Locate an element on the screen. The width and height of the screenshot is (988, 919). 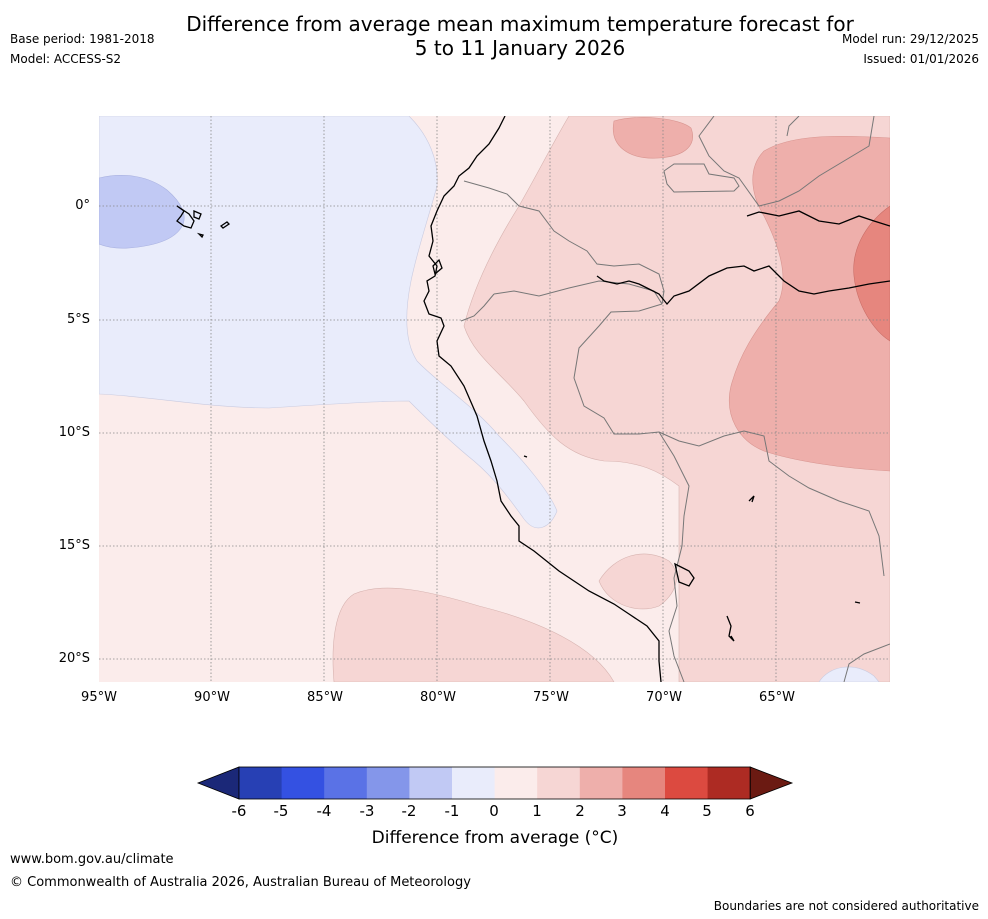
colorbar-tick: -2 is located at coordinates (409, 811).